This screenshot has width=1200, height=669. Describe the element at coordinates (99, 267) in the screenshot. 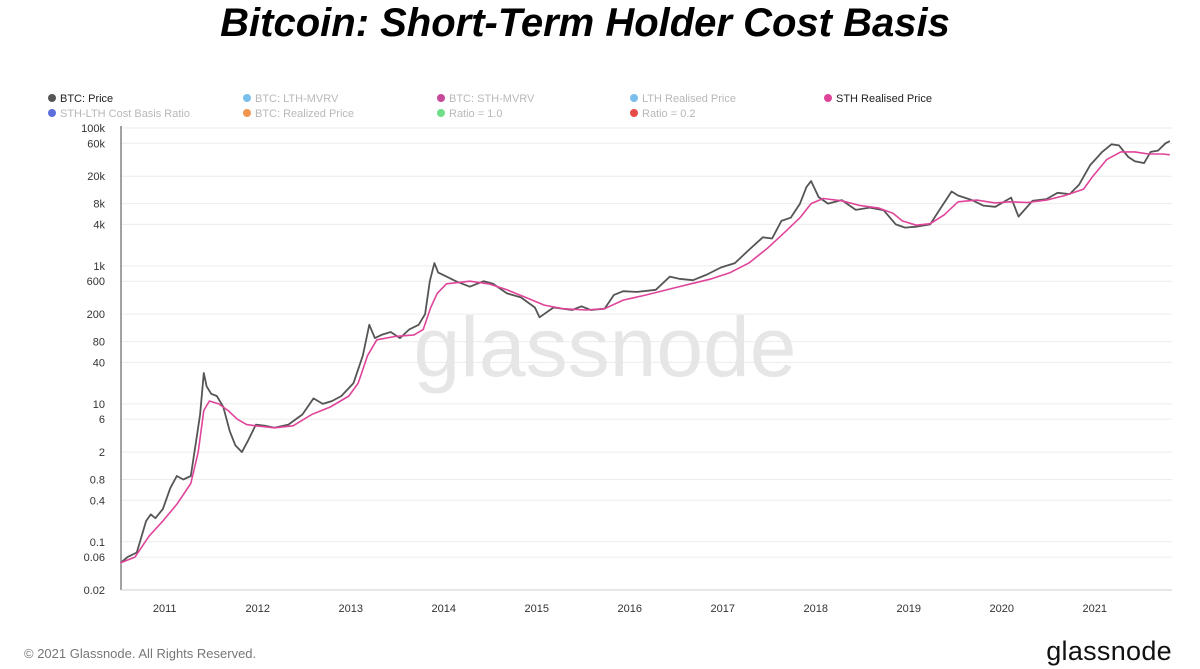

I see `y-tick-label: 1k` at that location.